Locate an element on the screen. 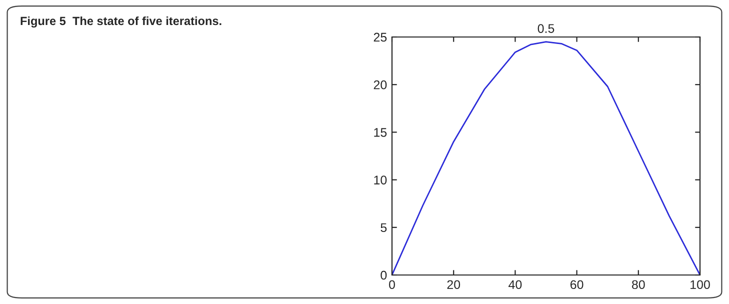 The height and width of the screenshot is (304, 729). chart-title: 0.5 is located at coordinates (546, 28).